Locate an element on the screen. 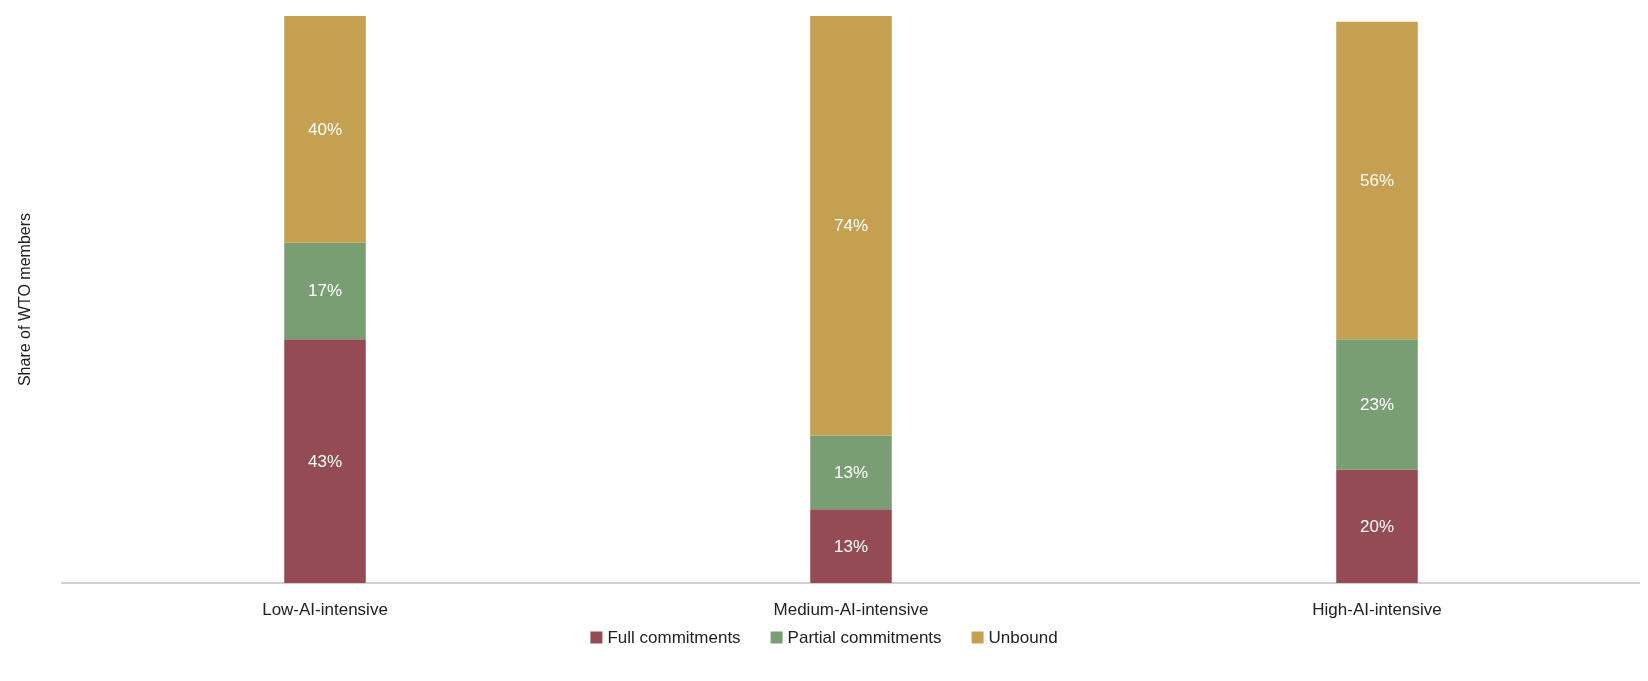  x-tick-label: Medium-AI-intensive is located at coordinates (851, 609).